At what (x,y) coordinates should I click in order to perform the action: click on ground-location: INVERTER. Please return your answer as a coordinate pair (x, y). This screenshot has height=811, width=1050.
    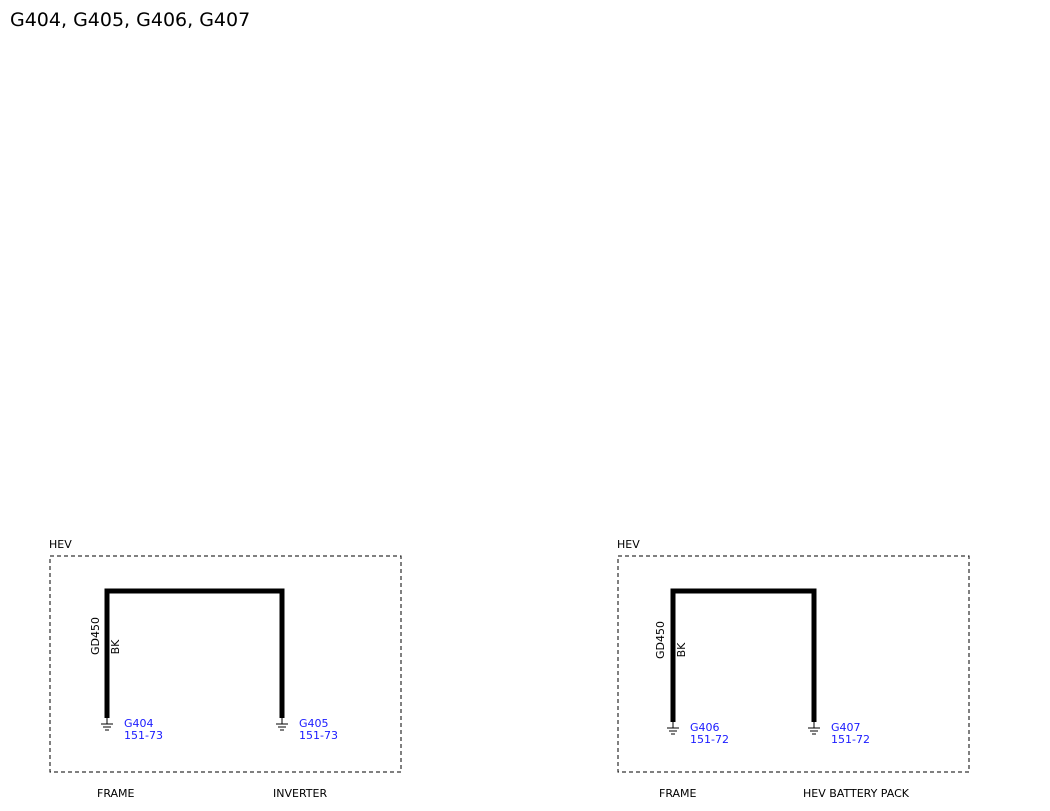
    Looking at the image, I should click on (300, 793).